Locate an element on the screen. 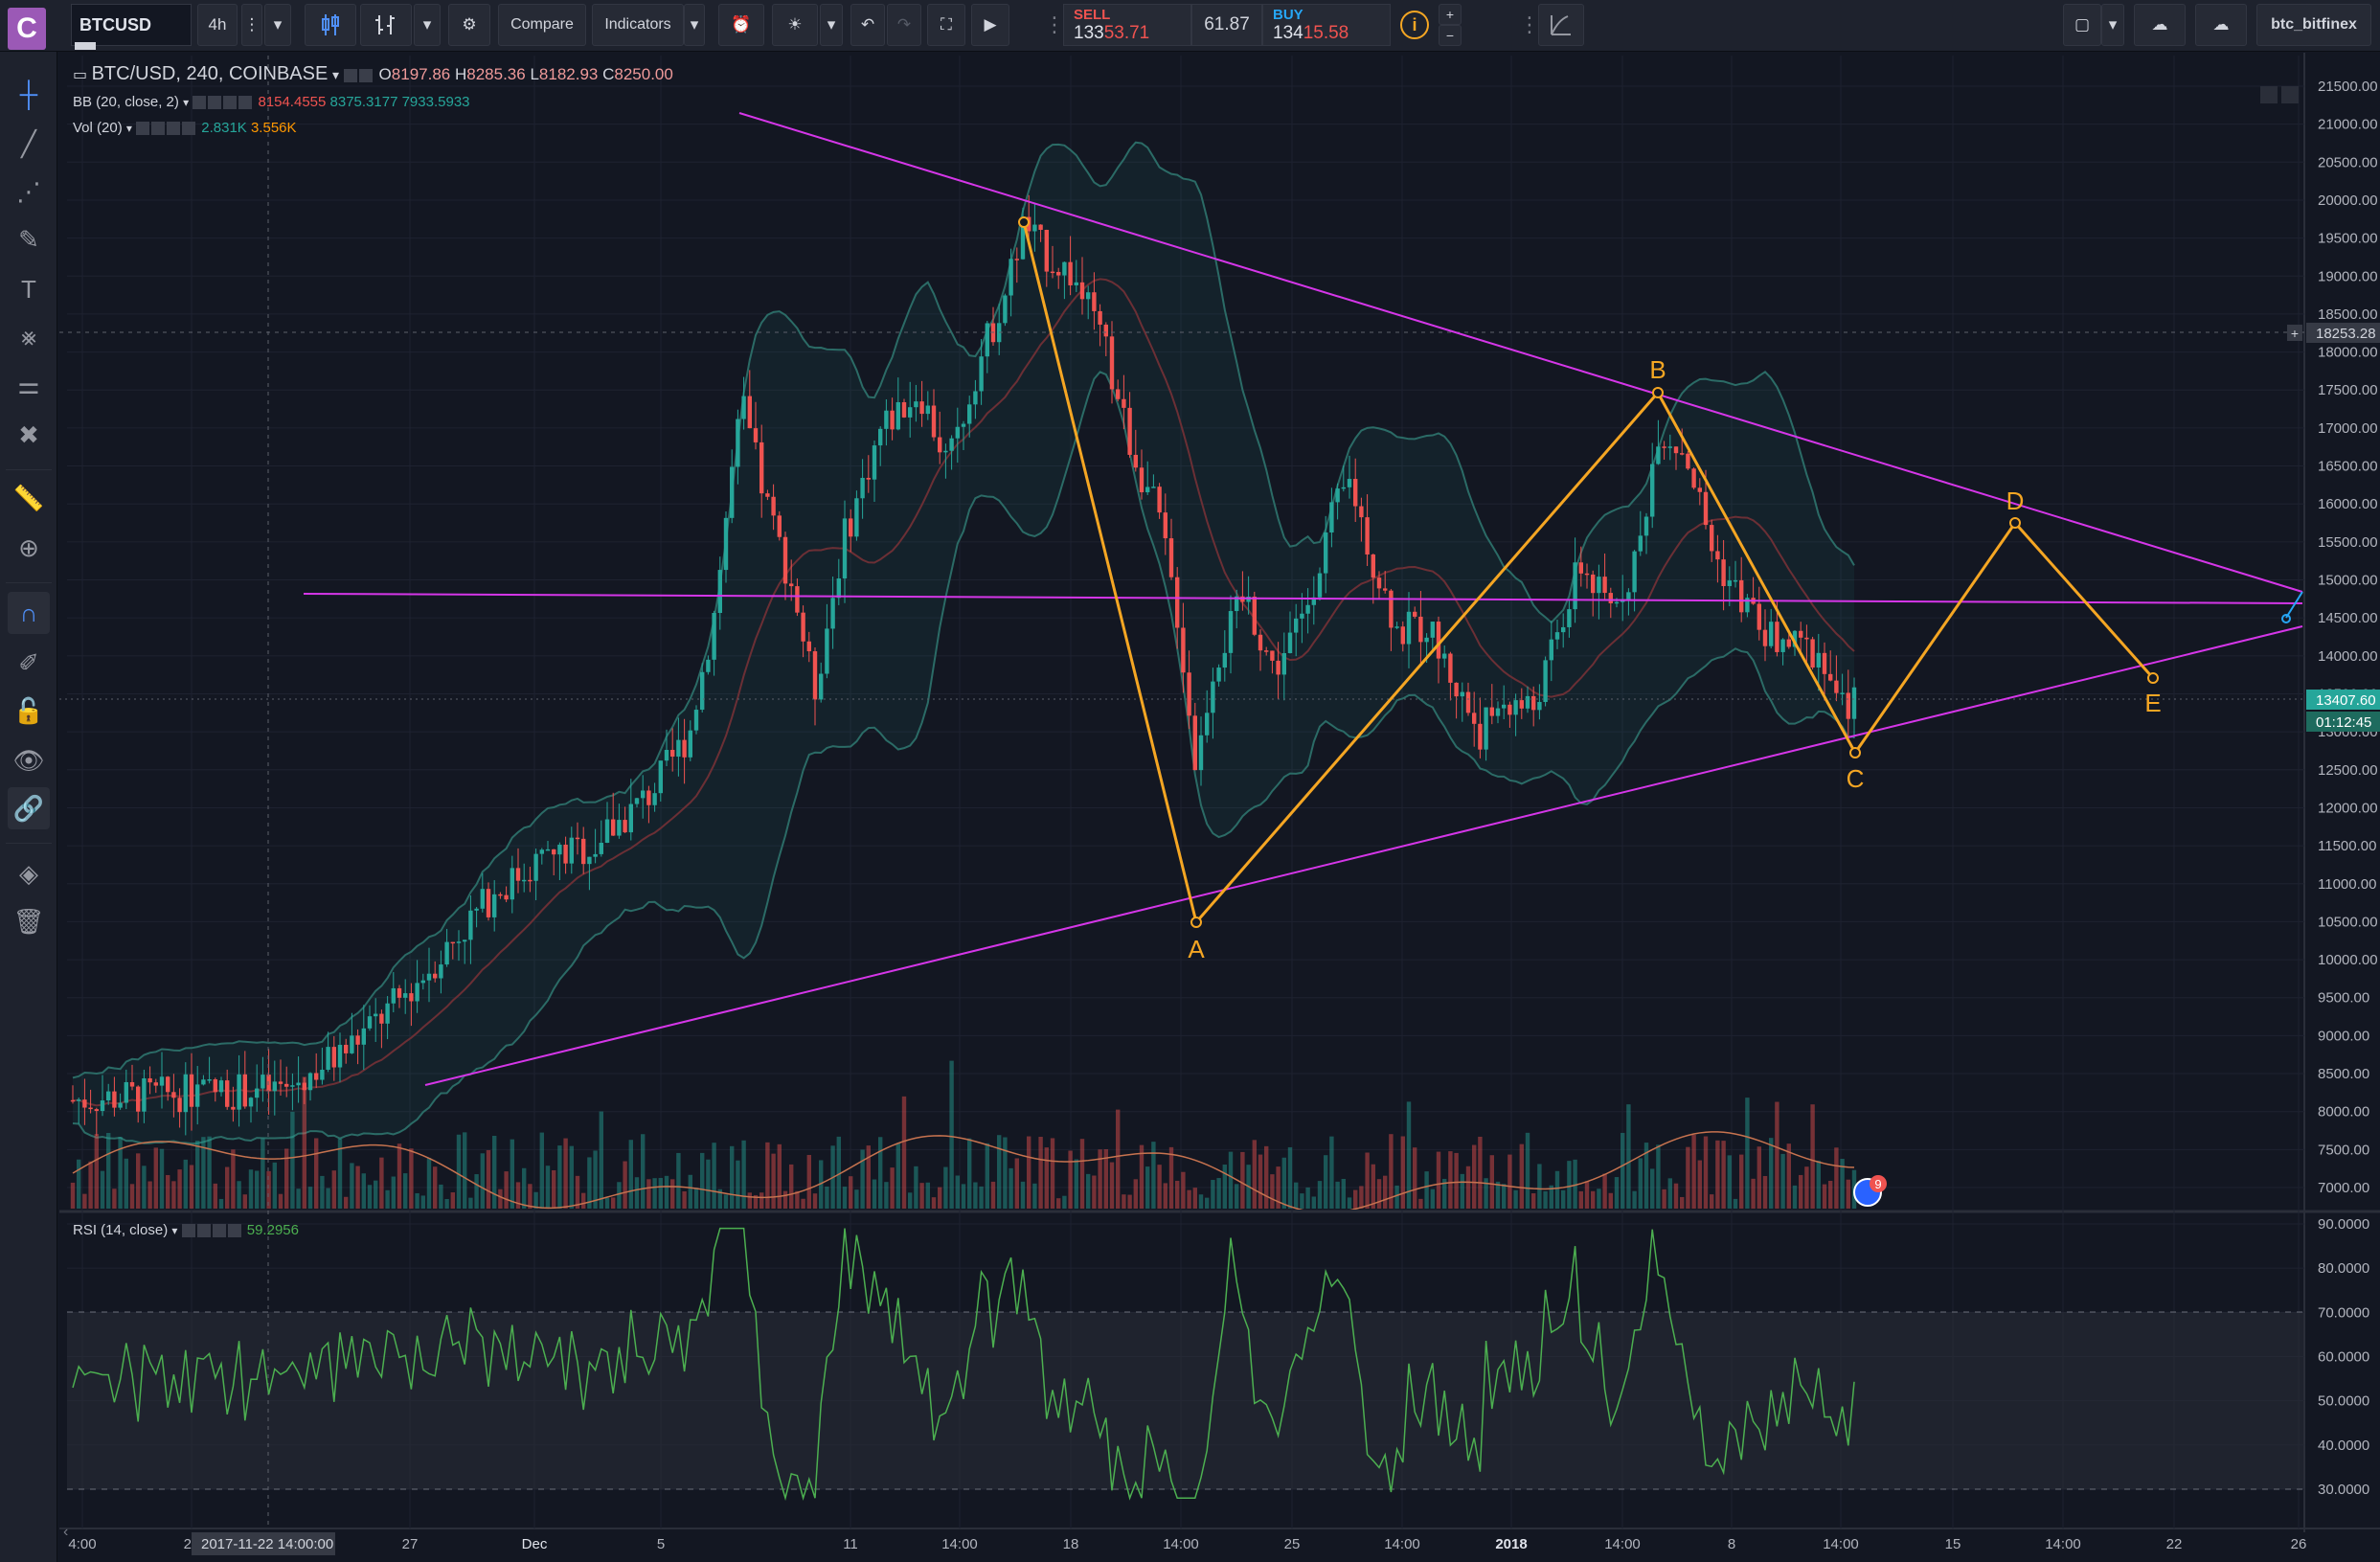  bb-settings-icon is located at coordinates (215, 103).